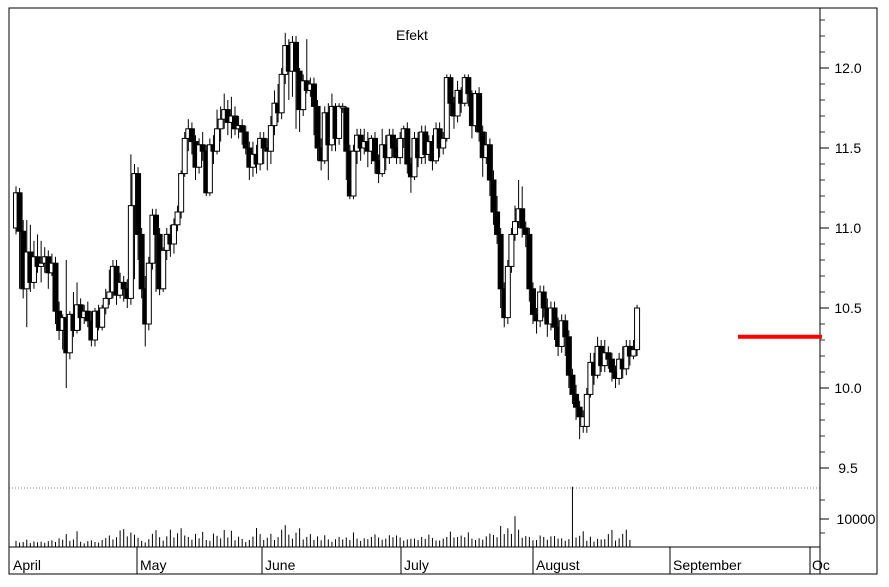 This screenshot has height=587, width=889. What do you see at coordinates (323, 516) in the screenshot?
I see `volume-layer` at bounding box center [323, 516].